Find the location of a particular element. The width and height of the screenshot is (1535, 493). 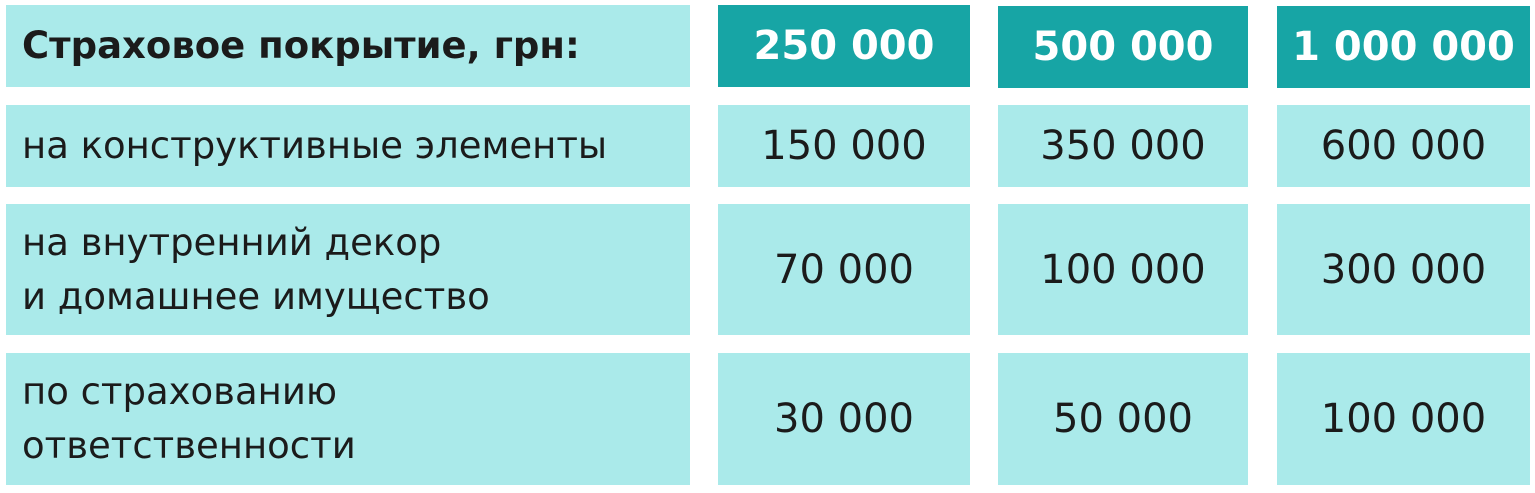

row-label-structural: на конструктивные элементы is located at coordinates (348, 146).